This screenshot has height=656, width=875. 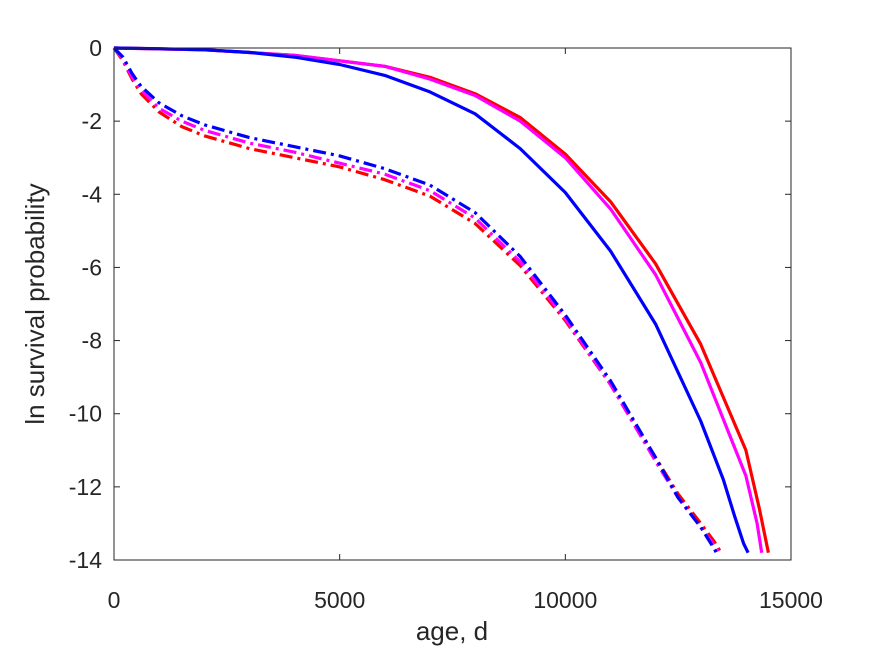 I want to click on x-tick-label: 10000, so click(x=565, y=600).